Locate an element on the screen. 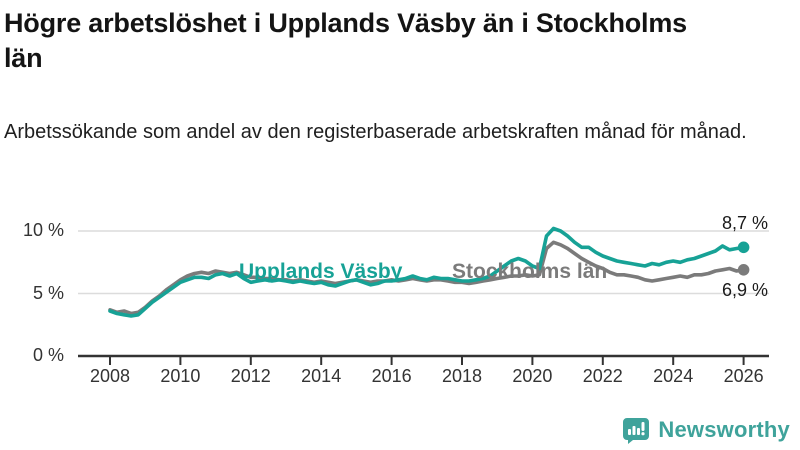 The image size is (800, 450). x-tick-label: 2020 is located at coordinates (532, 376).